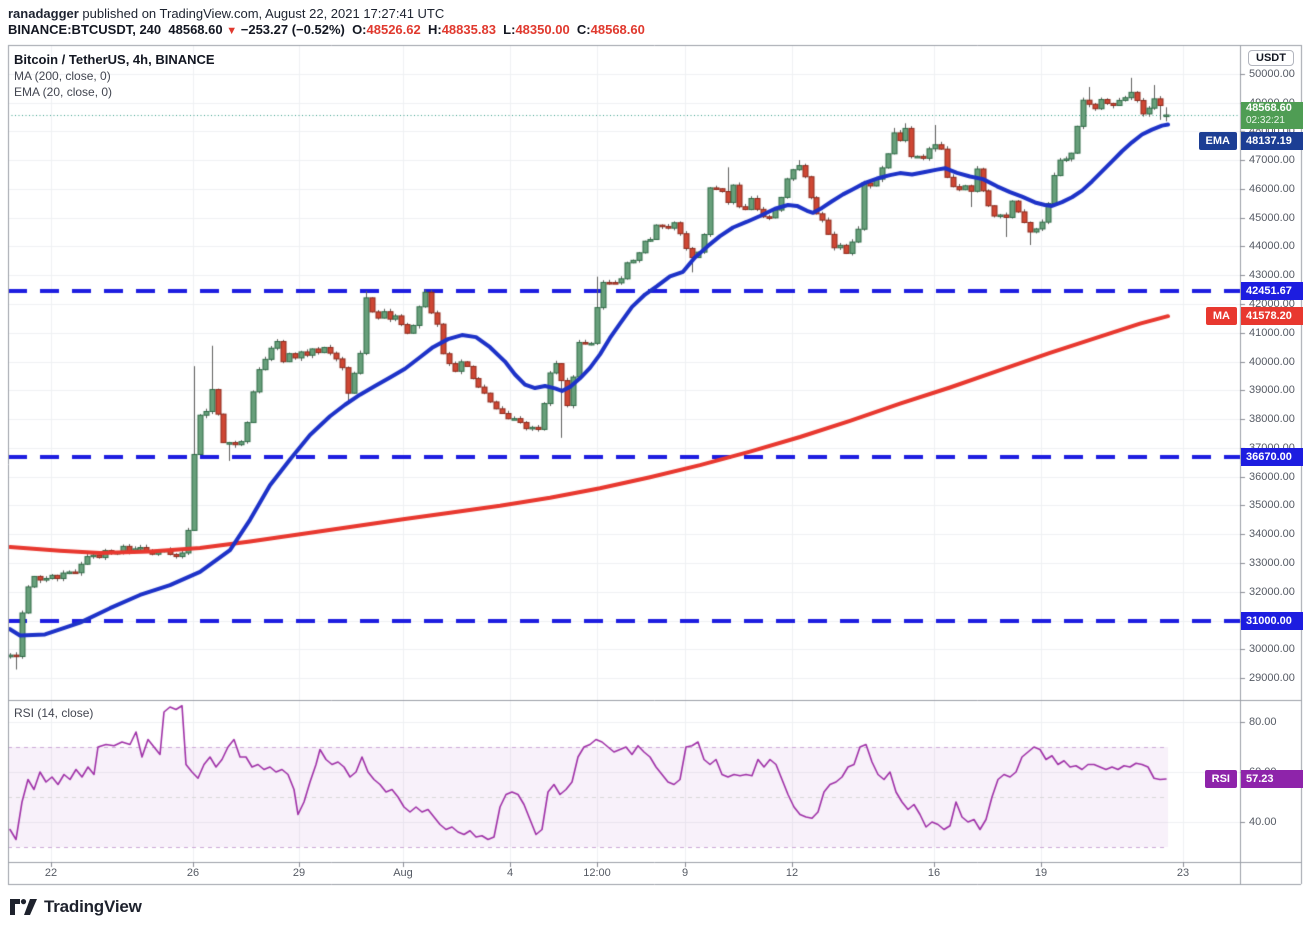 The width and height of the screenshot is (1309, 925). Describe the element at coordinates (51, 873) in the screenshot. I see `time-axis-label: 22` at that location.